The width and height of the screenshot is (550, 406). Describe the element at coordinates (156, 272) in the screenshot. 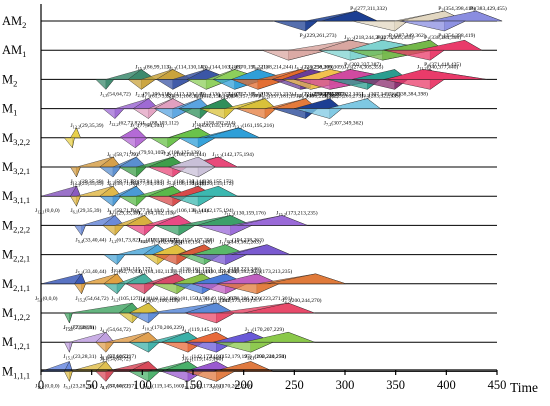

I see `operation-label: J8,1(84,102,113)` at that location.